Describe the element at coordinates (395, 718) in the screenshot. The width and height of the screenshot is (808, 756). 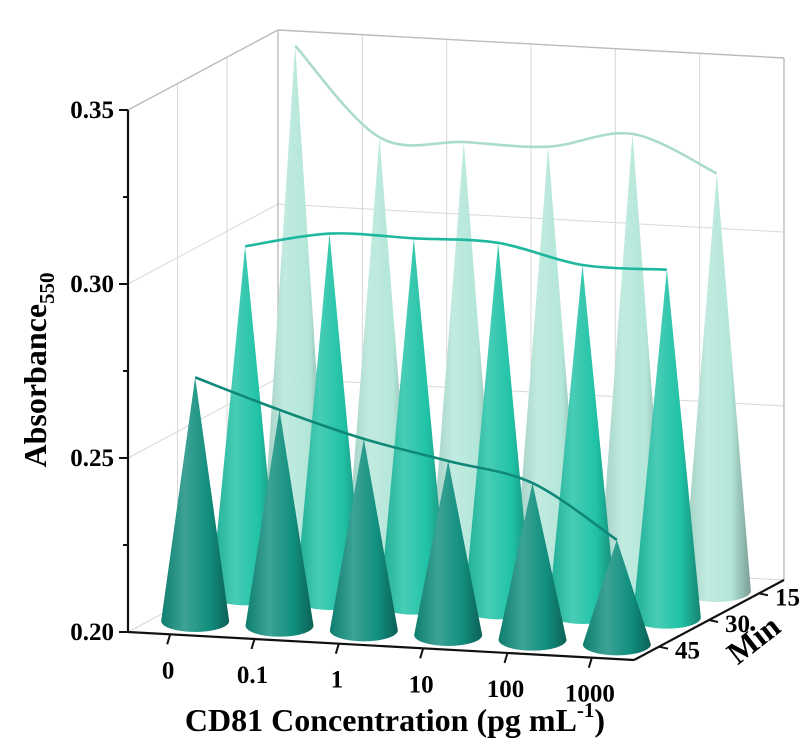
I see `x-axis-title: CD81 Concentration (pg mL-1)` at that location.